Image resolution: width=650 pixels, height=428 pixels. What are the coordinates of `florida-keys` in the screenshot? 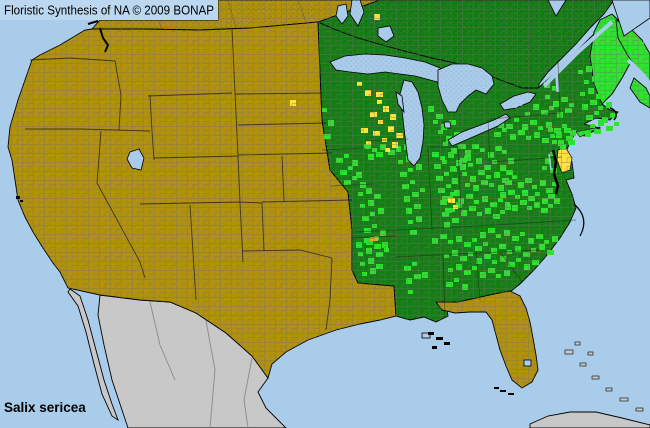 It's located at (504, 391).